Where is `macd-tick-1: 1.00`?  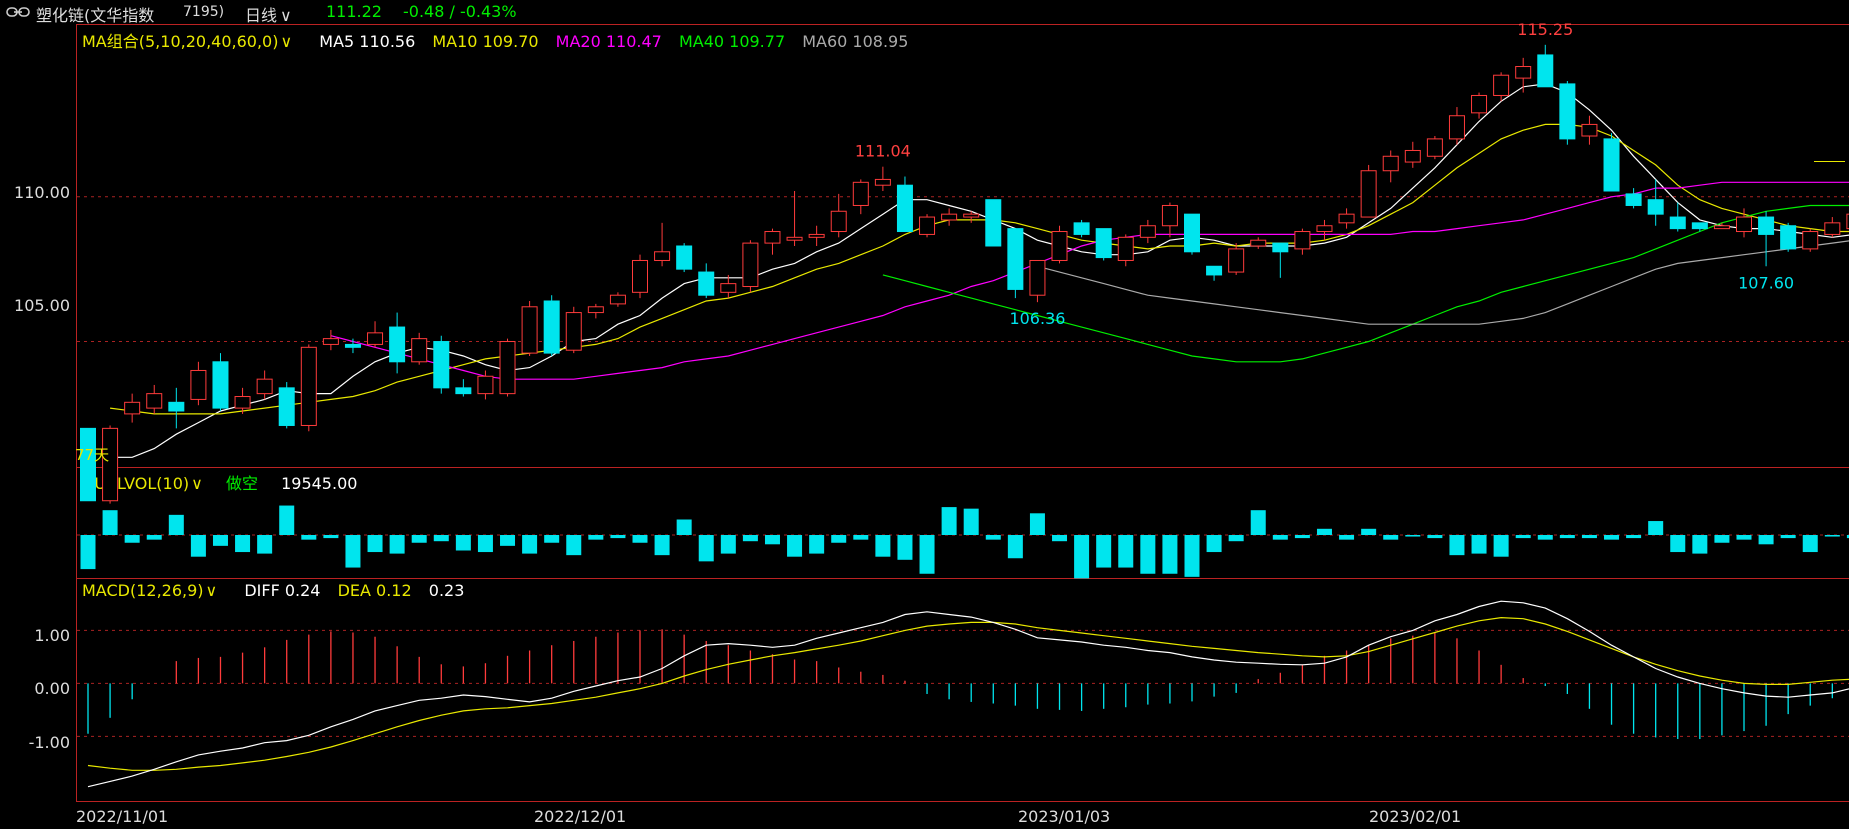 macd-tick-1: 1.00 is located at coordinates (52, 635).